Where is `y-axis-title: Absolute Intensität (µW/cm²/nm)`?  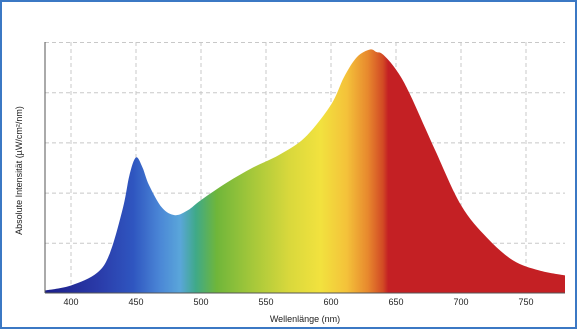 y-axis-title: Absolute Intensität (µW/cm²/nm) is located at coordinates (19, 170).